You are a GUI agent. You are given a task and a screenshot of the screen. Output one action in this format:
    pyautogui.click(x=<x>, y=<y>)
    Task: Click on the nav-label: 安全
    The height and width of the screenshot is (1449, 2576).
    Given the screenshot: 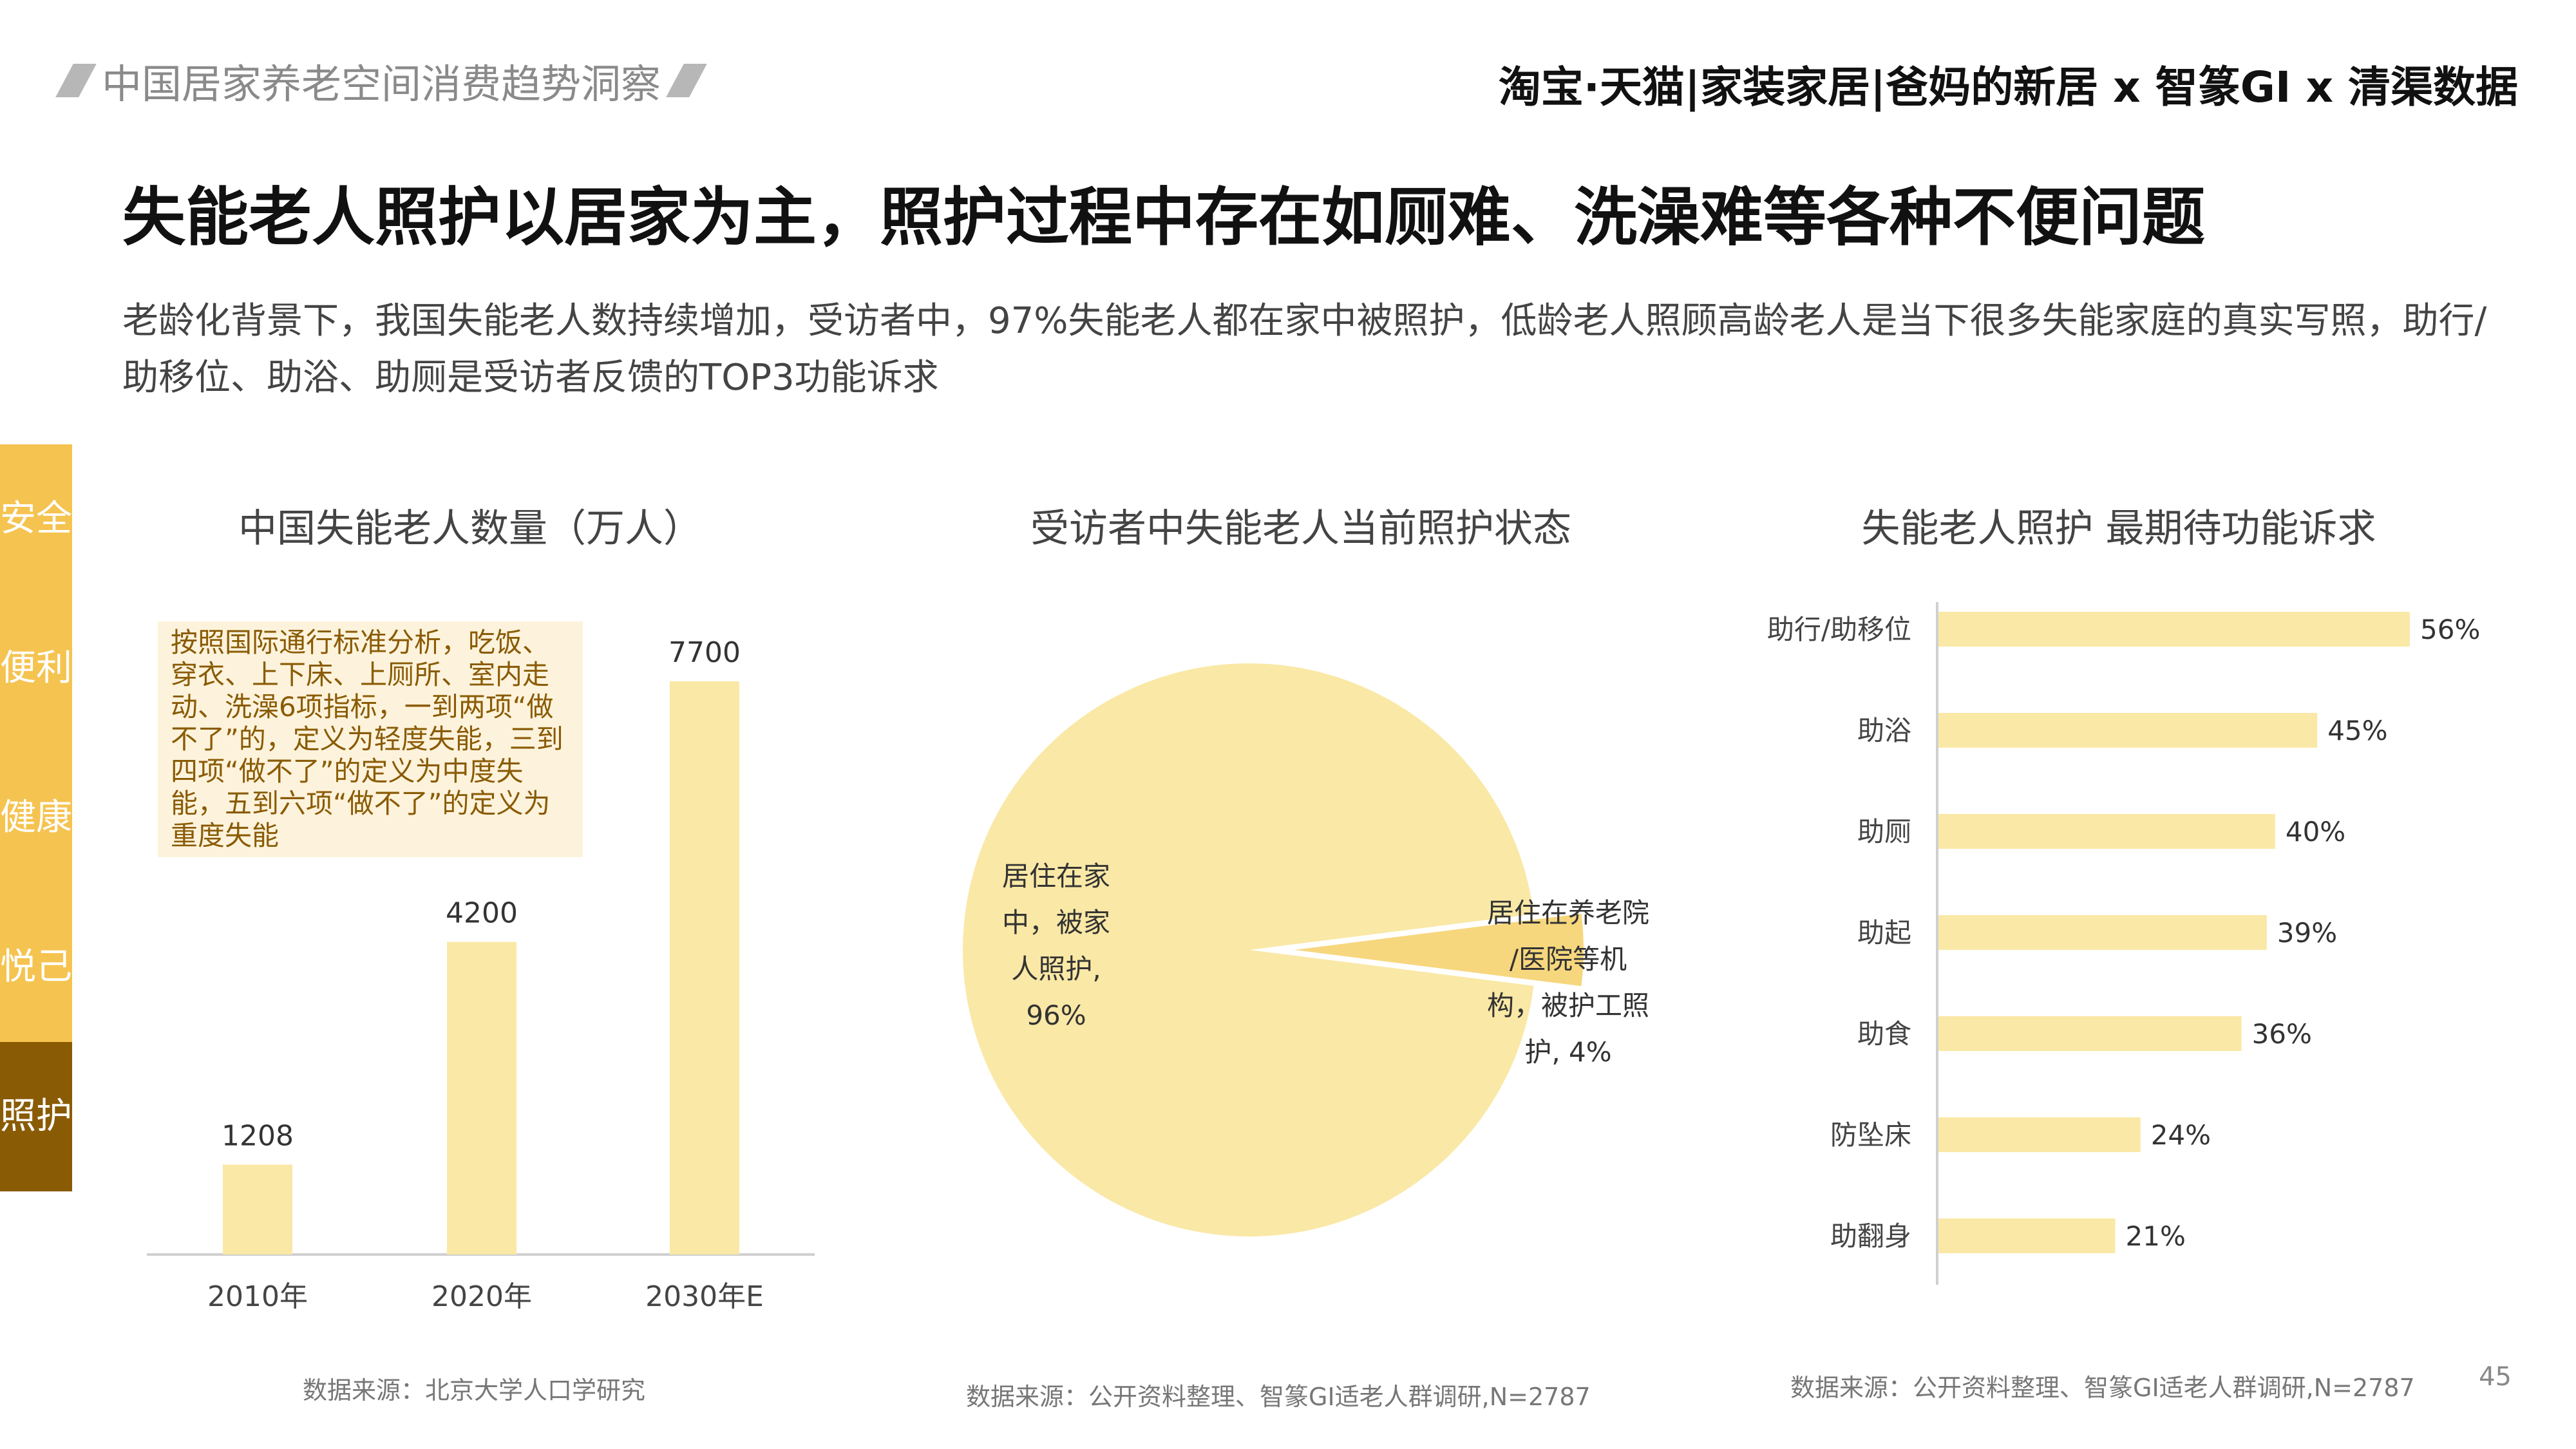 What is the action you would take?
    pyautogui.click(x=36, y=519)
    